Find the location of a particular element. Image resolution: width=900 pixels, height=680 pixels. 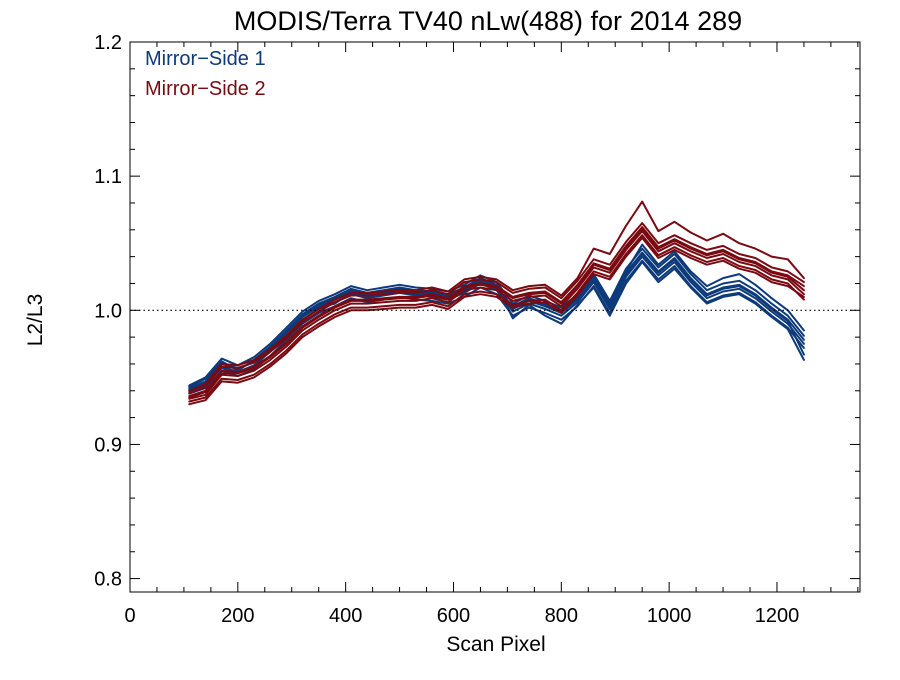

legend-entry-mirror-side-1: Mirror−Side 1 is located at coordinates (205, 59).